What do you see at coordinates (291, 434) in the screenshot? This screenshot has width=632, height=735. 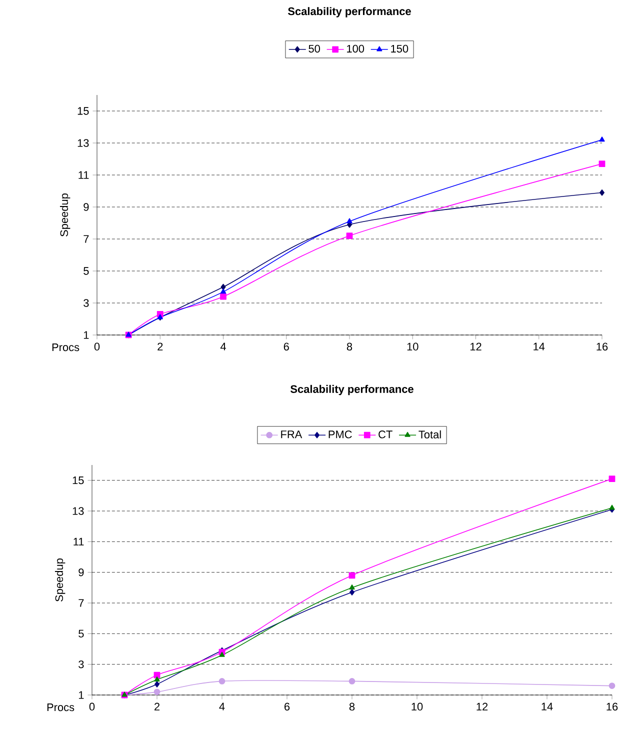 I see `legend-label: FRA` at bounding box center [291, 434].